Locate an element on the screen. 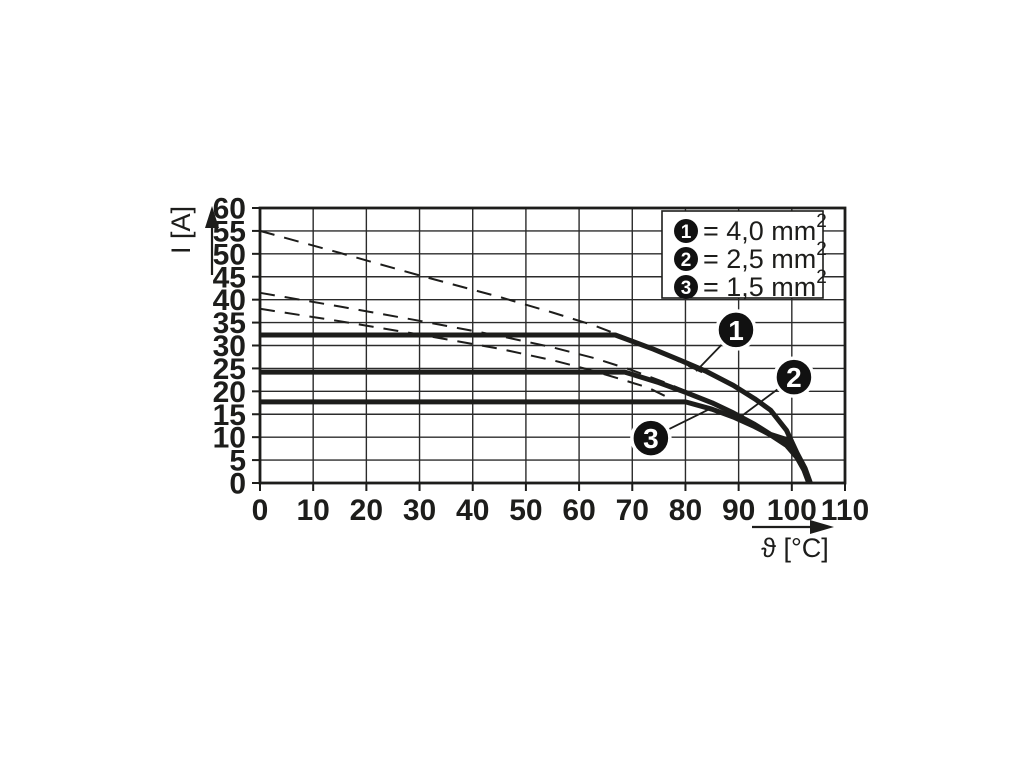 The height and width of the screenshot is (770, 1020). x-axis-arrow-head is located at coordinates (822, 527).